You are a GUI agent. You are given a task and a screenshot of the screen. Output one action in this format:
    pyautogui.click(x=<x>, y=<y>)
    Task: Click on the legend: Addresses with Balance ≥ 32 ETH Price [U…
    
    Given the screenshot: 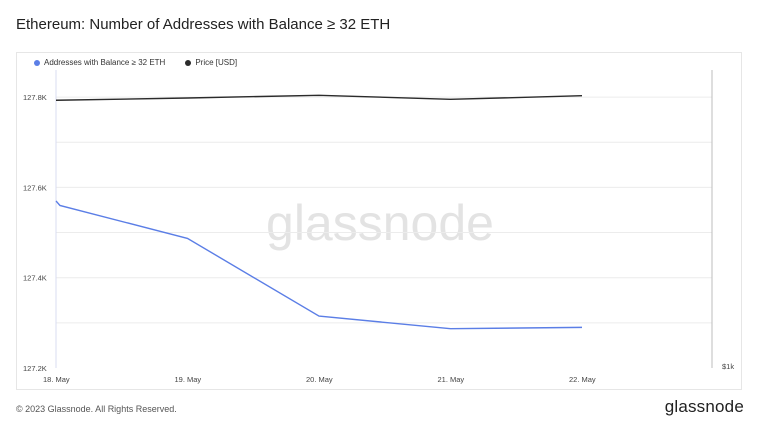 What is the action you would take?
    pyautogui.click(x=135, y=62)
    